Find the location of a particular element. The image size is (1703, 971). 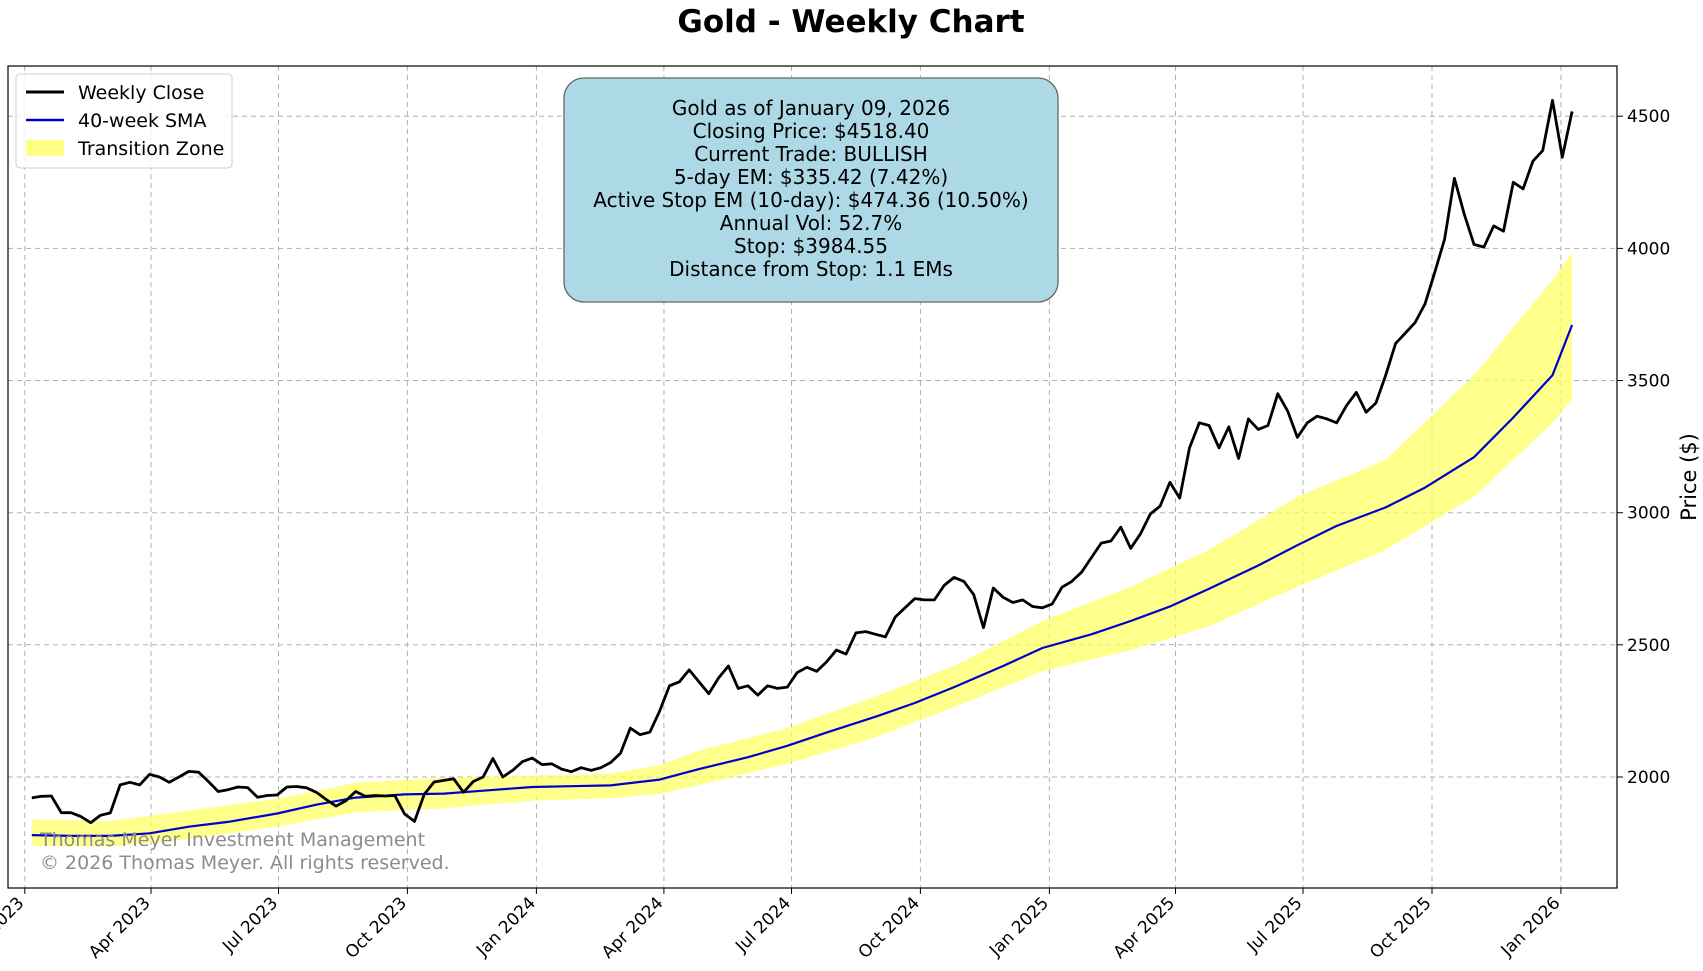

y-tick-label-4500: 4500 is located at coordinates (1648, 117).